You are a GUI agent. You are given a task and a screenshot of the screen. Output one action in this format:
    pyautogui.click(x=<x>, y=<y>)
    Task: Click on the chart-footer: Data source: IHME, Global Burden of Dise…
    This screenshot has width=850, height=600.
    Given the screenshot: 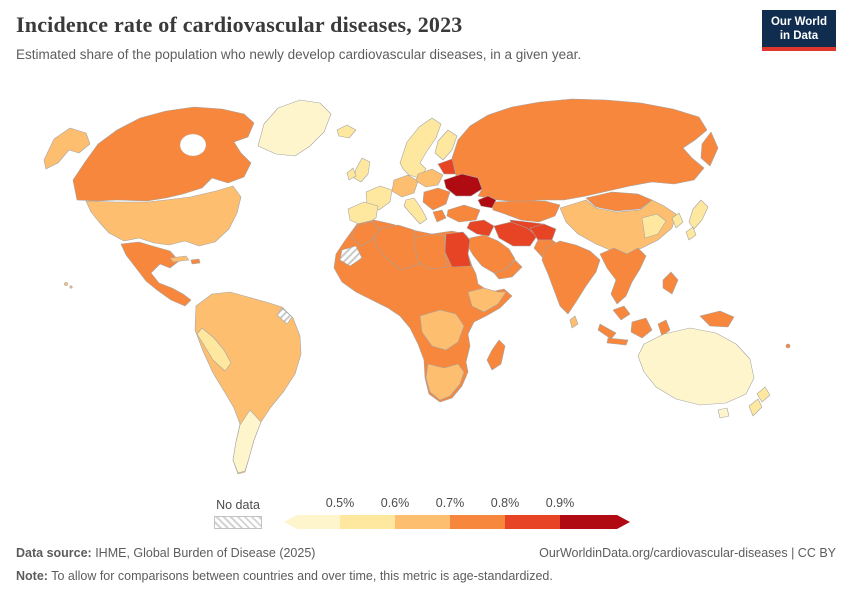 What is the action you would take?
    pyautogui.click(x=426, y=565)
    